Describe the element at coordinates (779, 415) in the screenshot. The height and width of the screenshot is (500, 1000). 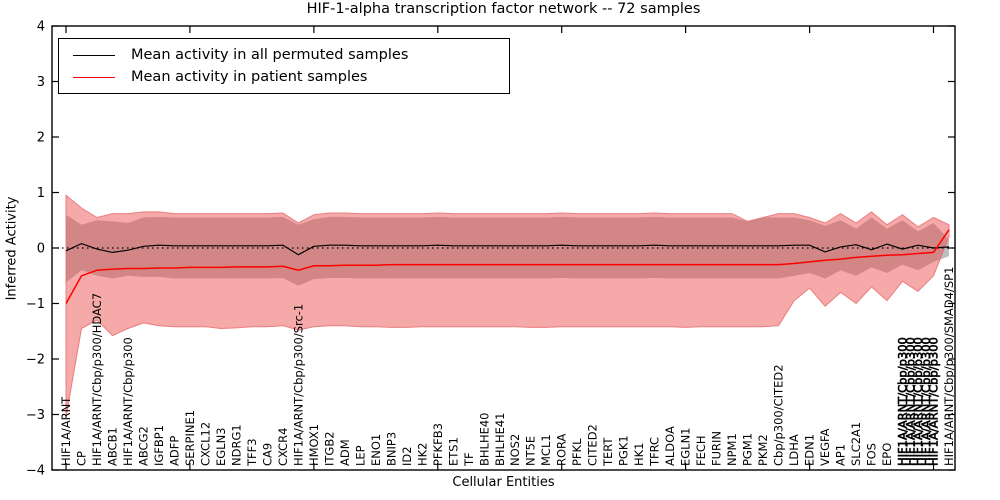
I see `x-tick-label: Cbp/p300/CITED2` at that location.